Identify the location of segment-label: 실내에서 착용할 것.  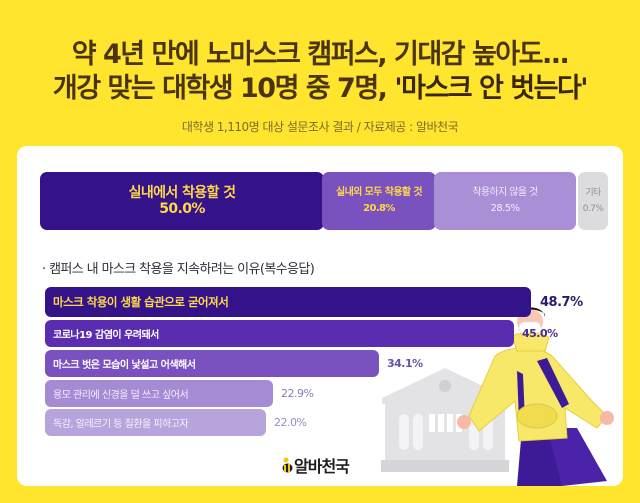
(182, 193).